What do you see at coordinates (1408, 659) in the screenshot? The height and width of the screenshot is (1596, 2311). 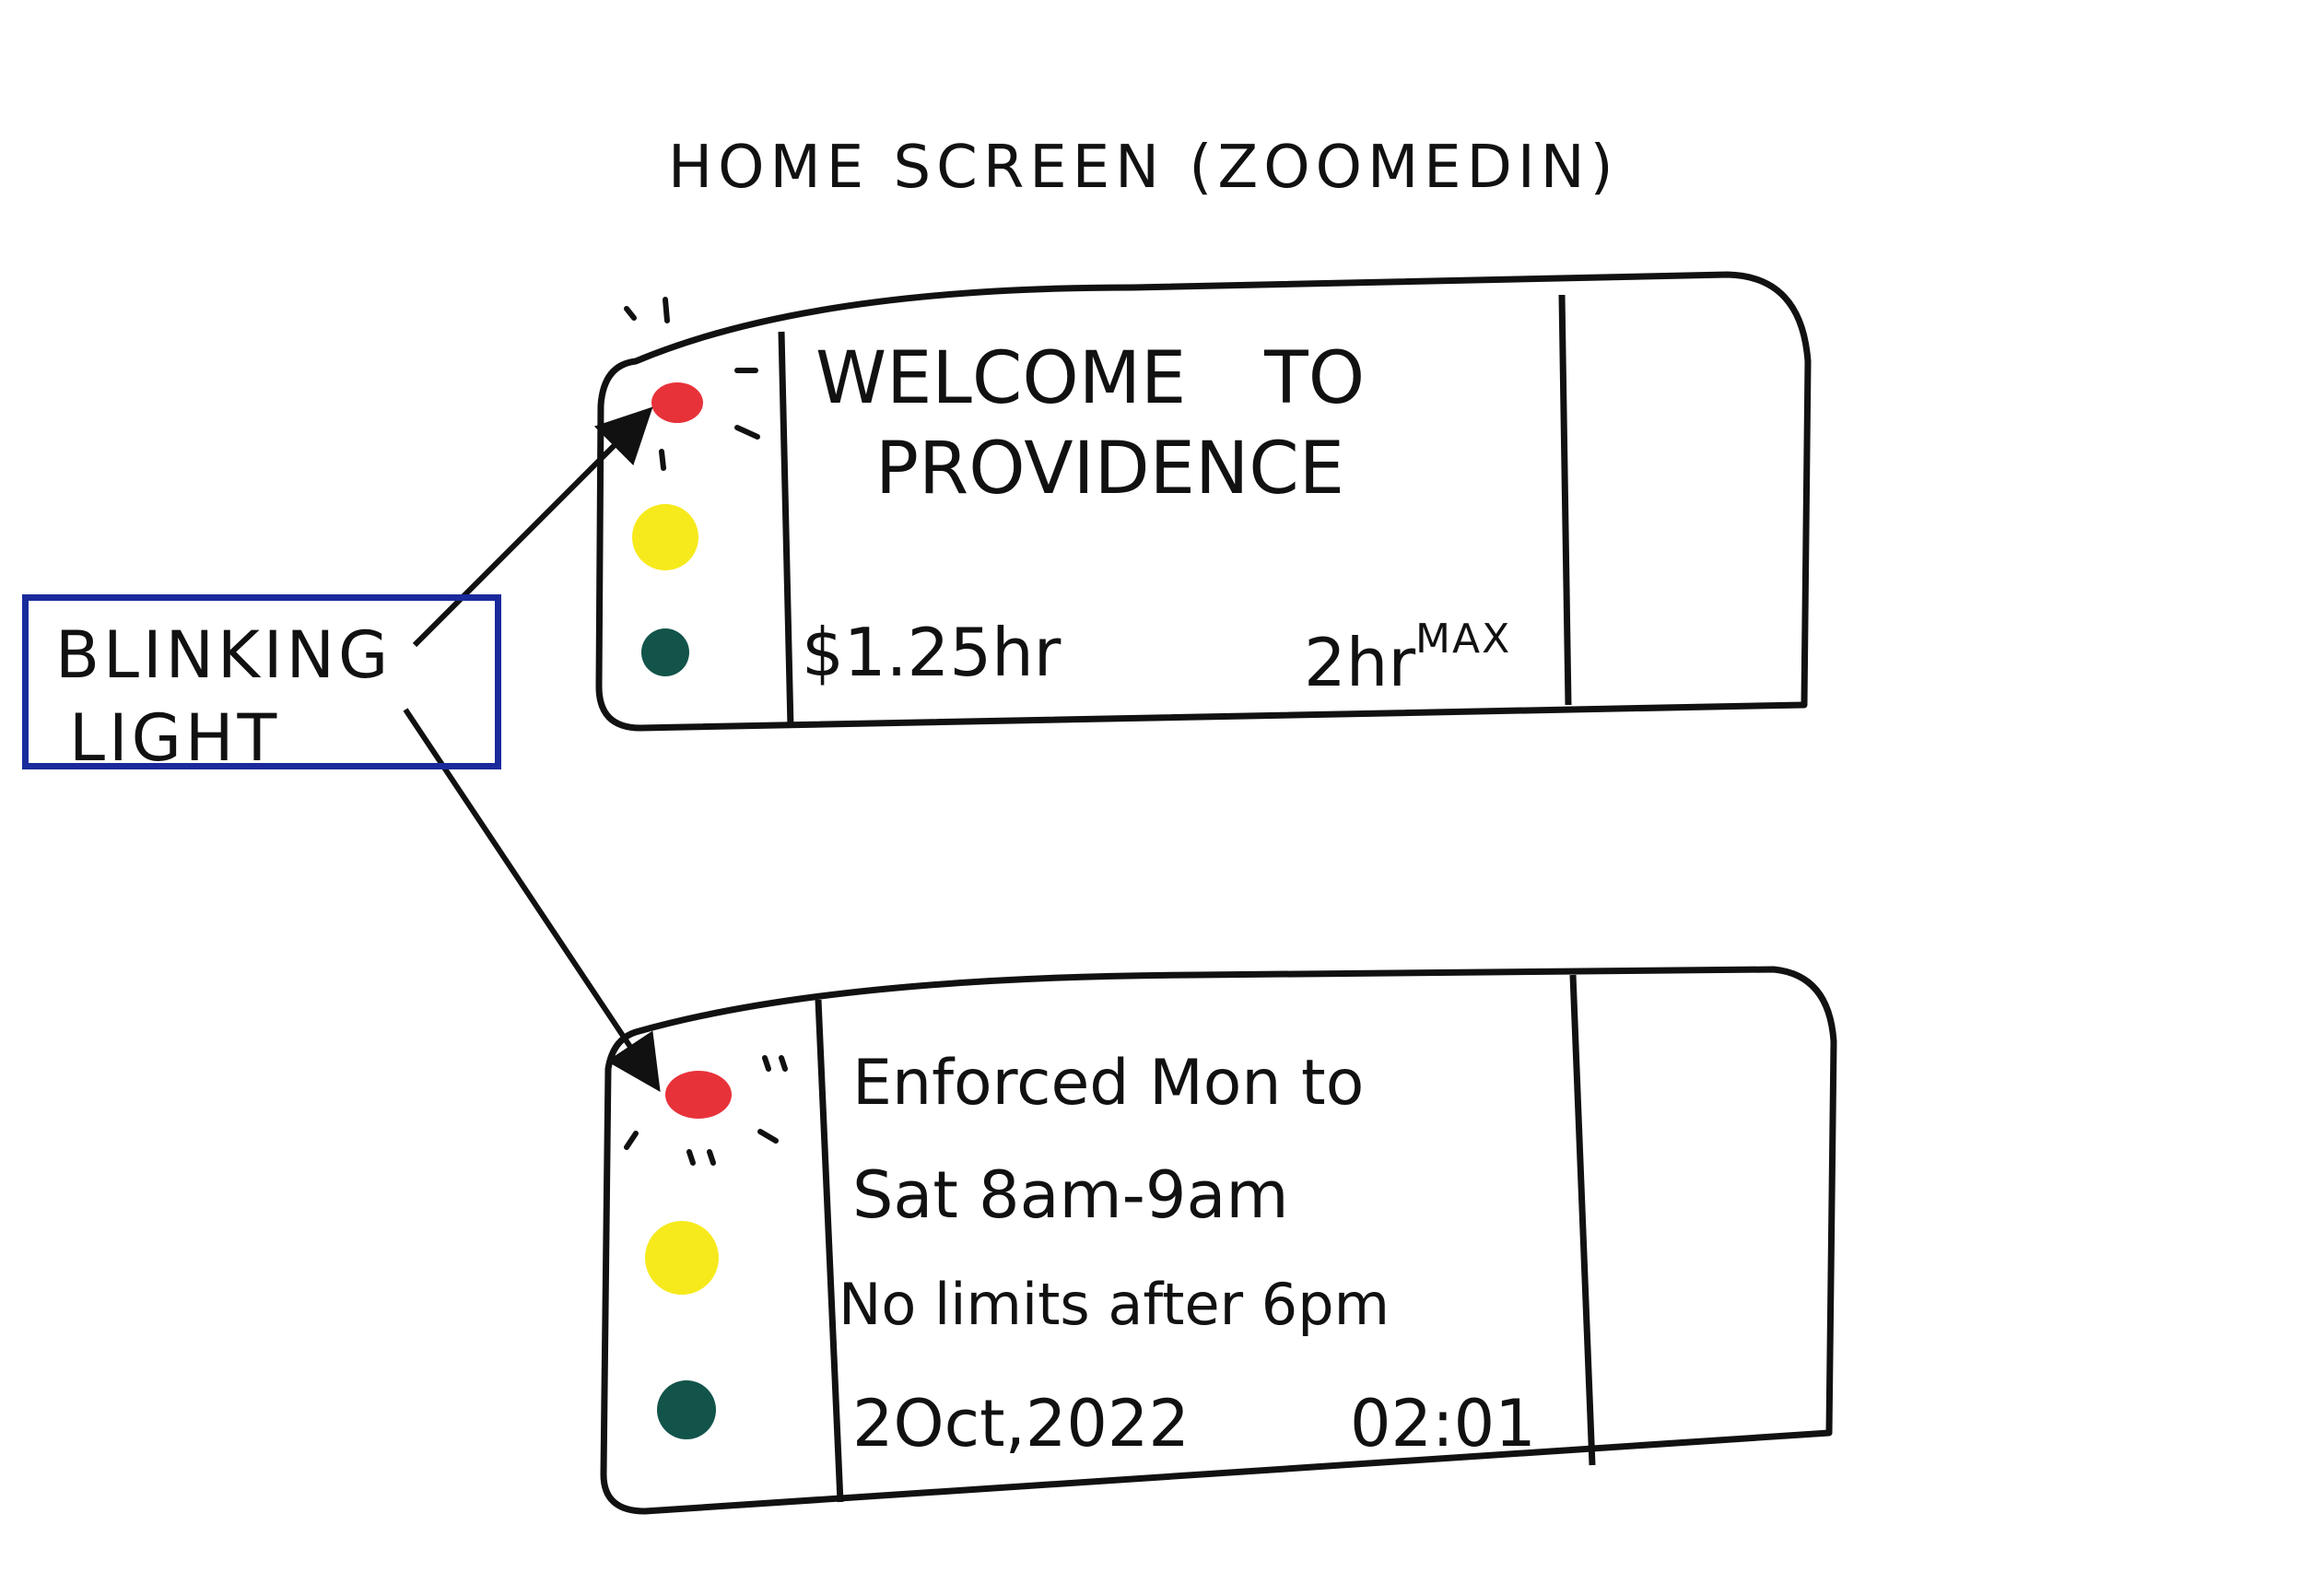 I see `screen1-time-limit: 2hrMAX` at bounding box center [1408, 659].